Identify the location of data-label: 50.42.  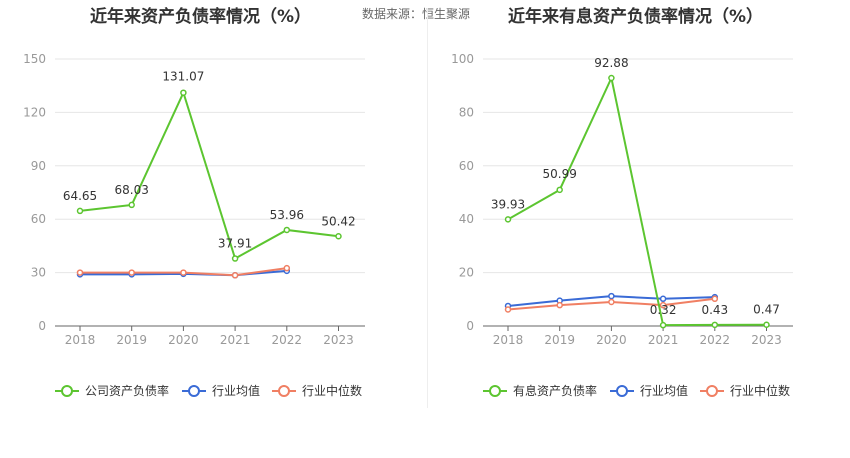
(338, 221).